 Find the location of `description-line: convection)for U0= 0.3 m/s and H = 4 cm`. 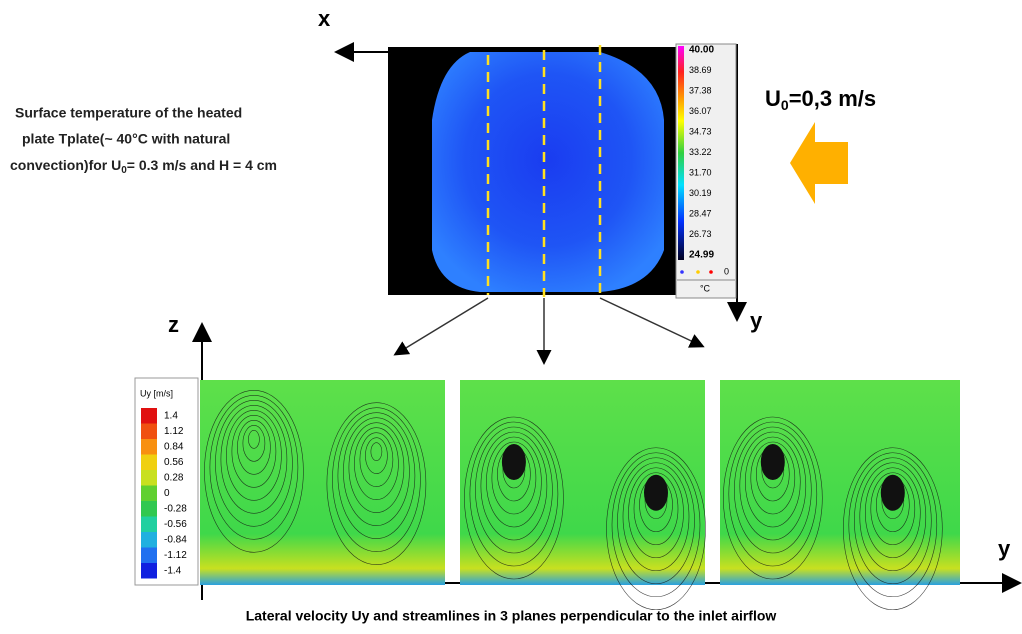

description-line: convection)for U0= 0.3 m/s and H = 4 cm is located at coordinates (143, 166).